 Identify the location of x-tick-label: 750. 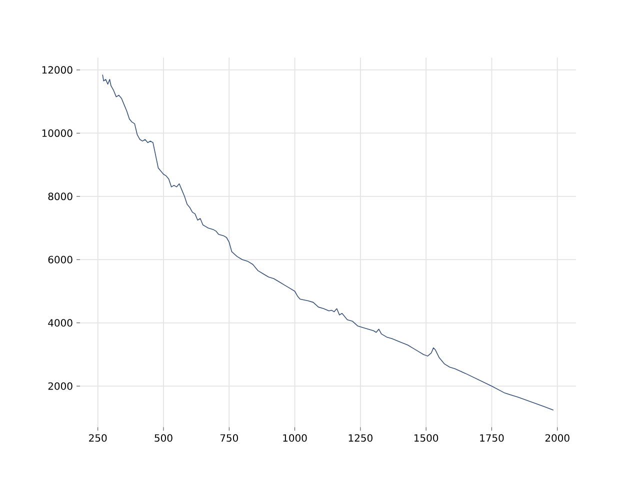
(229, 438).